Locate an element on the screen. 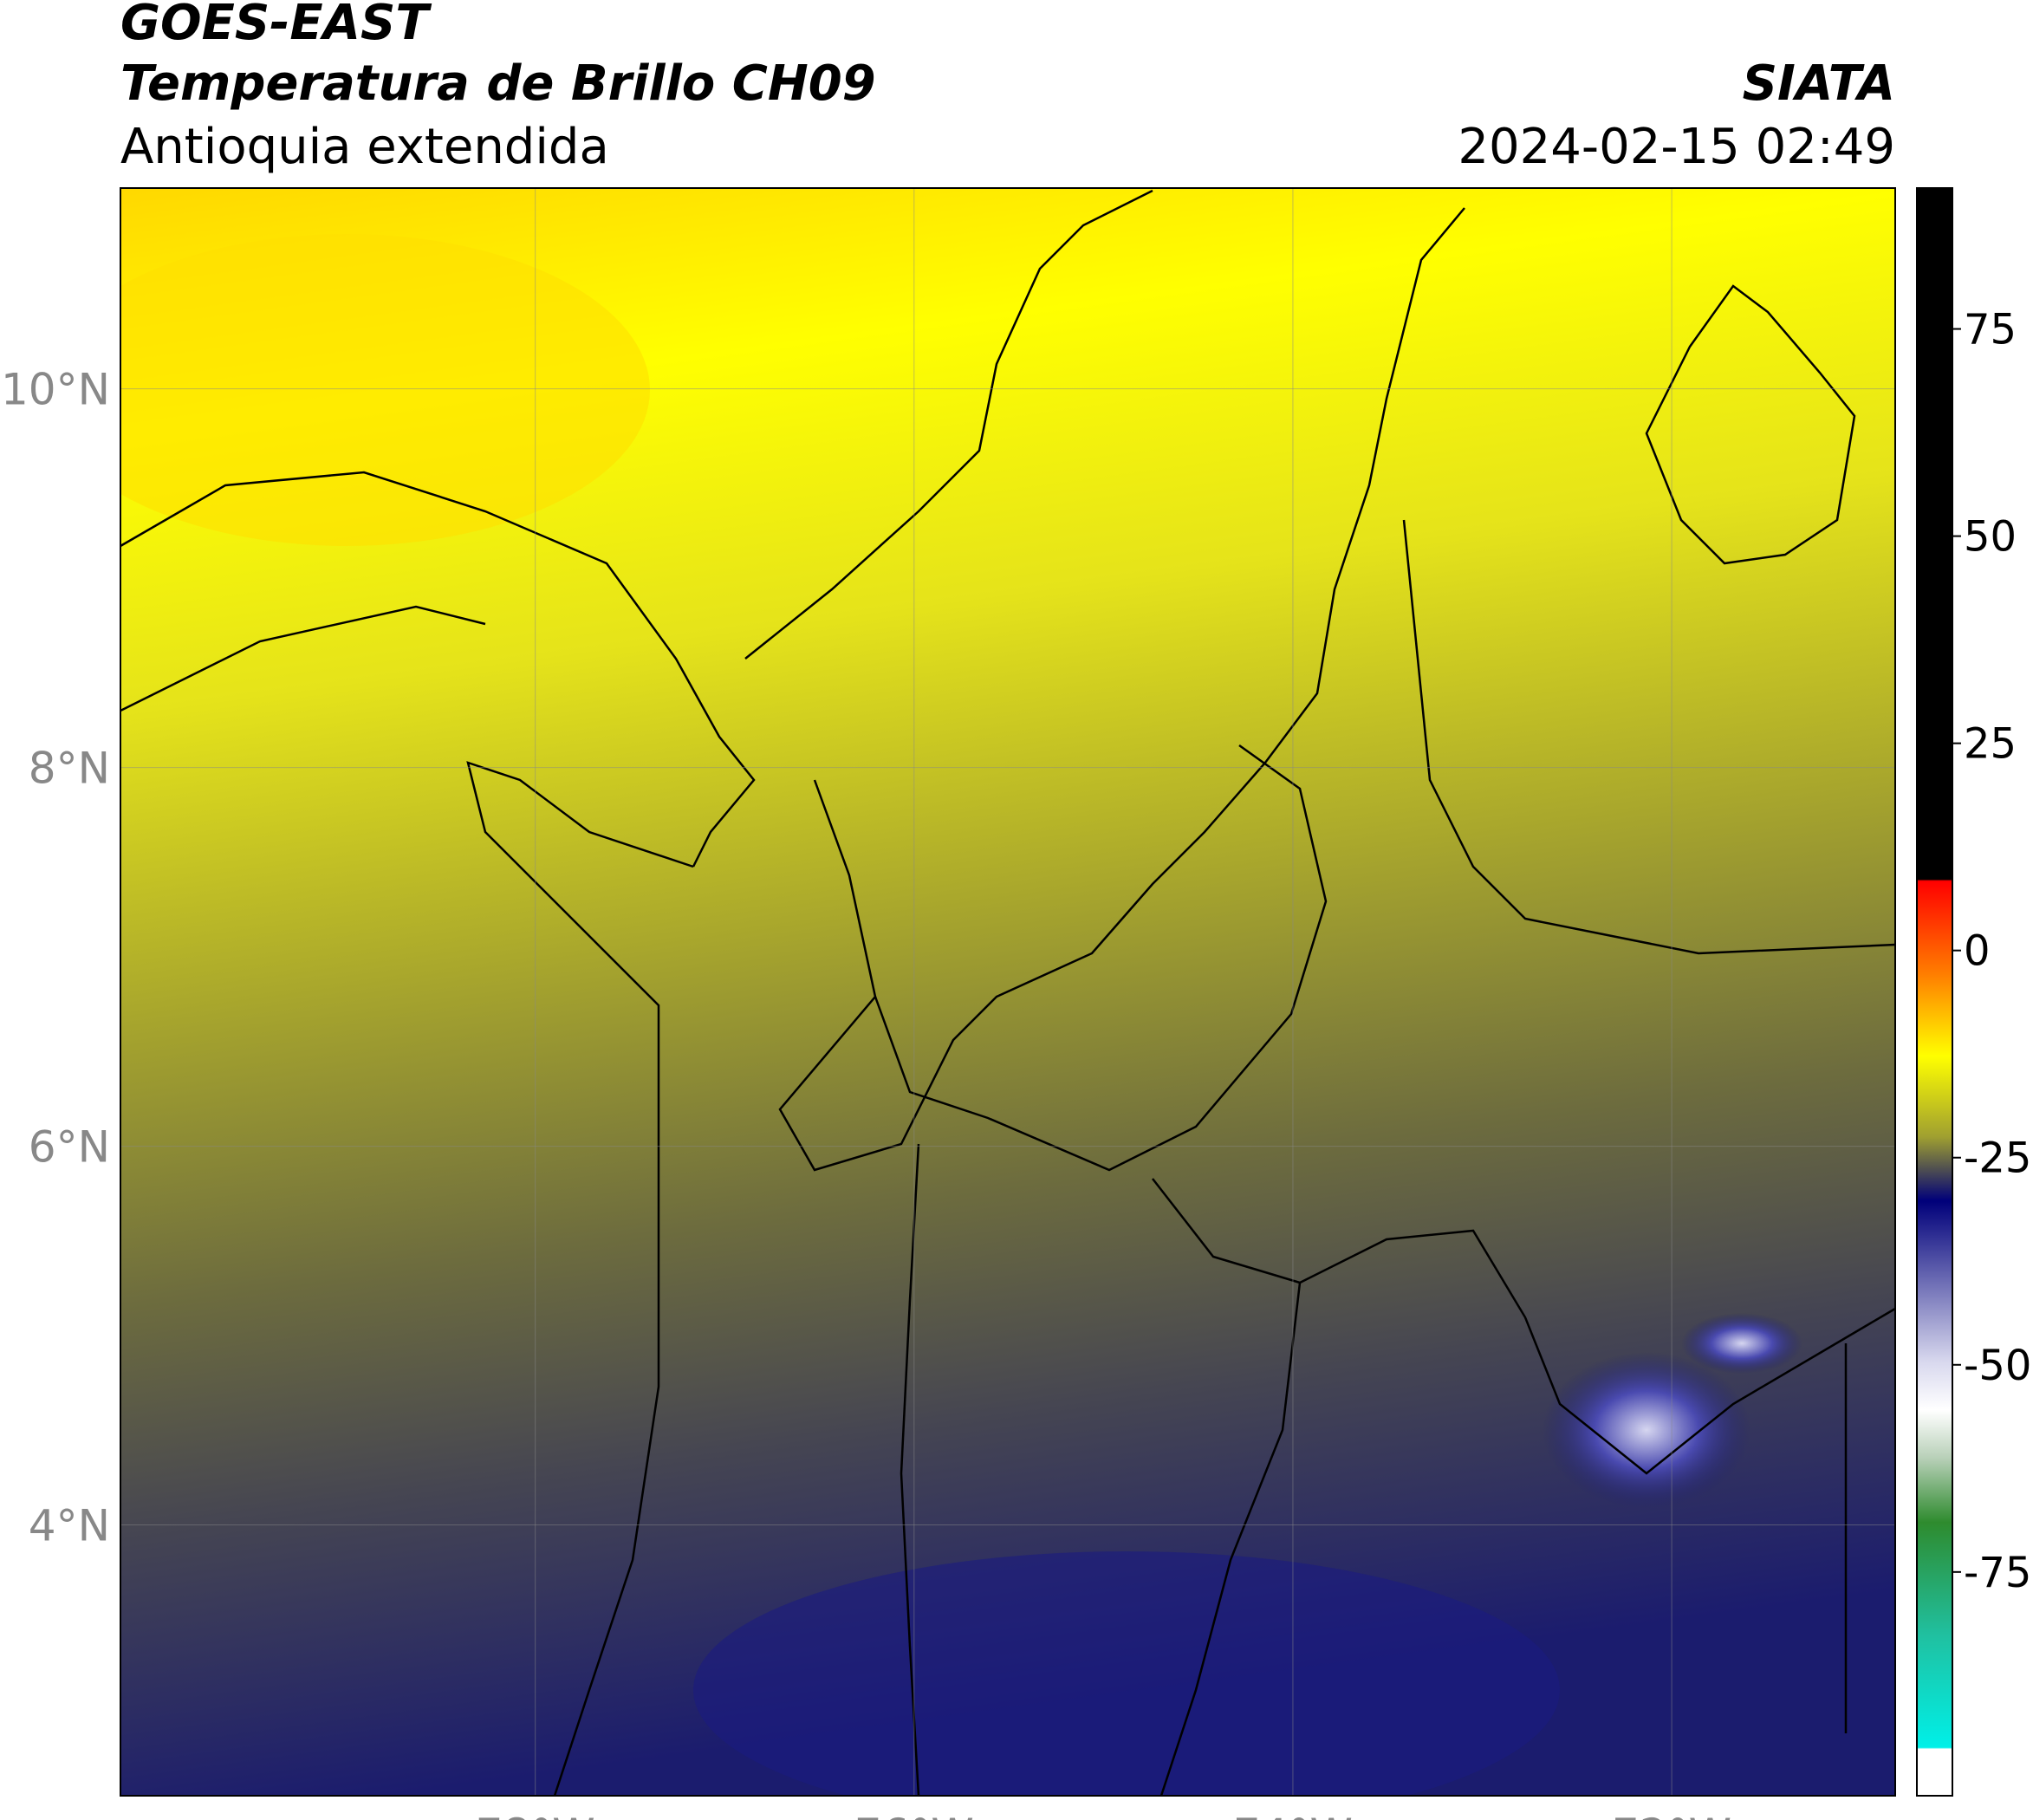 The image size is (2033, 1820). y-tick-label: 4°N is located at coordinates (69, 1526).